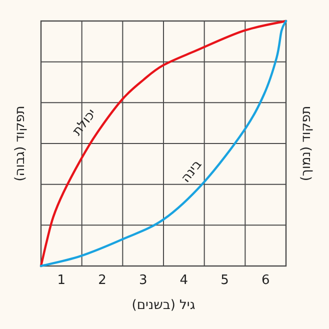 The height and width of the screenshot is (329, 329). I want to click on text: יכולת, so click(85, 122).